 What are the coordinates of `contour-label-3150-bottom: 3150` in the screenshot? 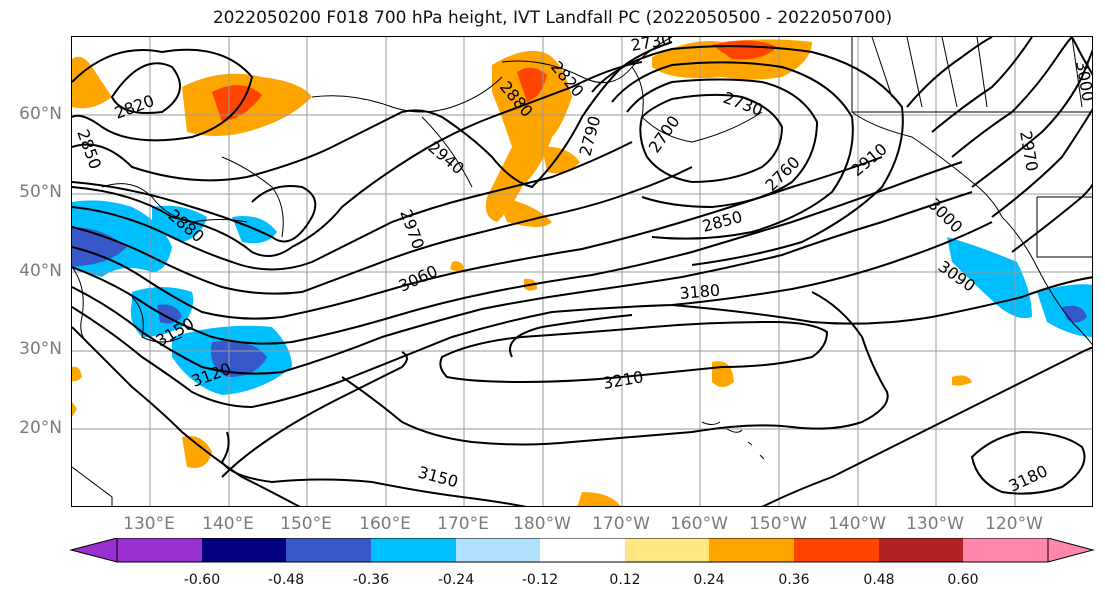 It's located at (438, 477).